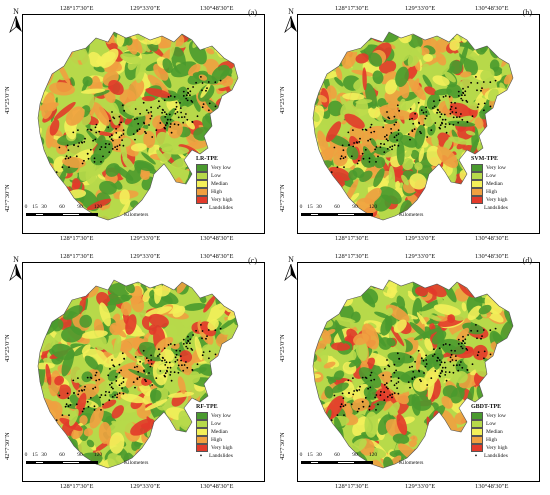 This screenshot has width=550, height=495. Describe the element at coordinates (486, 407) in the screenshot. I see `legend-title: GBDT-TPE` at that location.